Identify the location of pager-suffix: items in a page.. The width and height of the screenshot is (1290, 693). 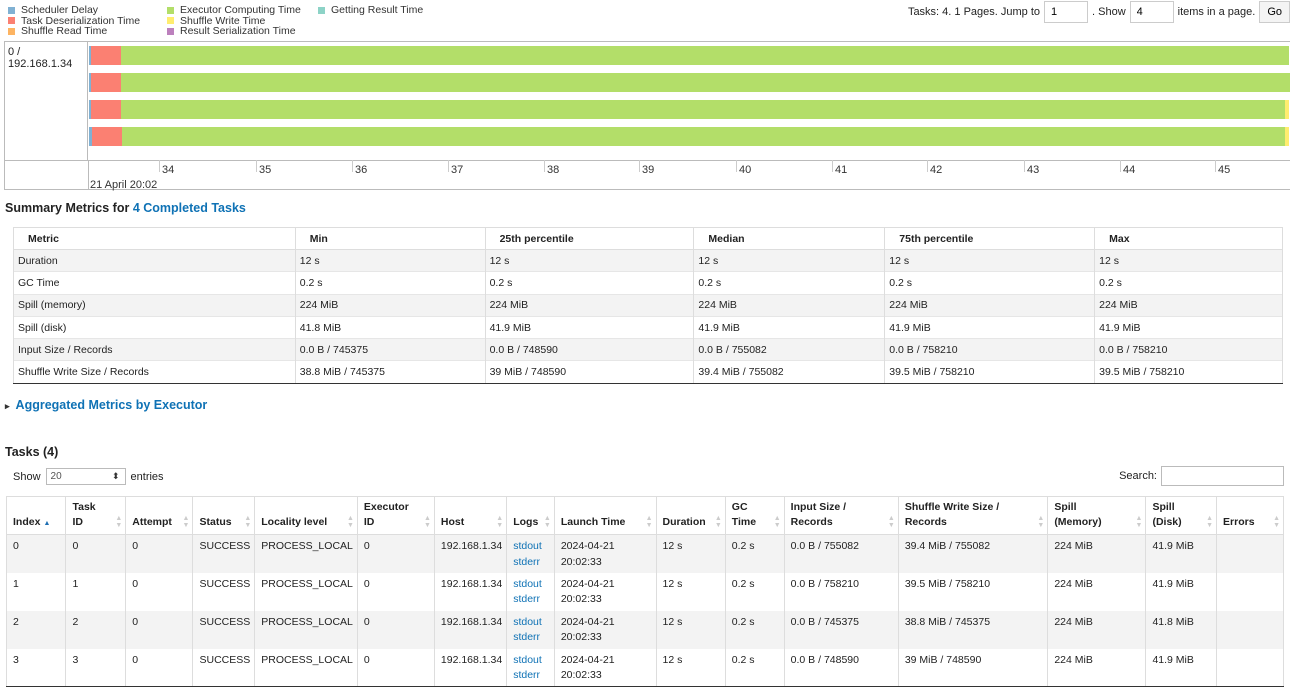
(1216, 12).